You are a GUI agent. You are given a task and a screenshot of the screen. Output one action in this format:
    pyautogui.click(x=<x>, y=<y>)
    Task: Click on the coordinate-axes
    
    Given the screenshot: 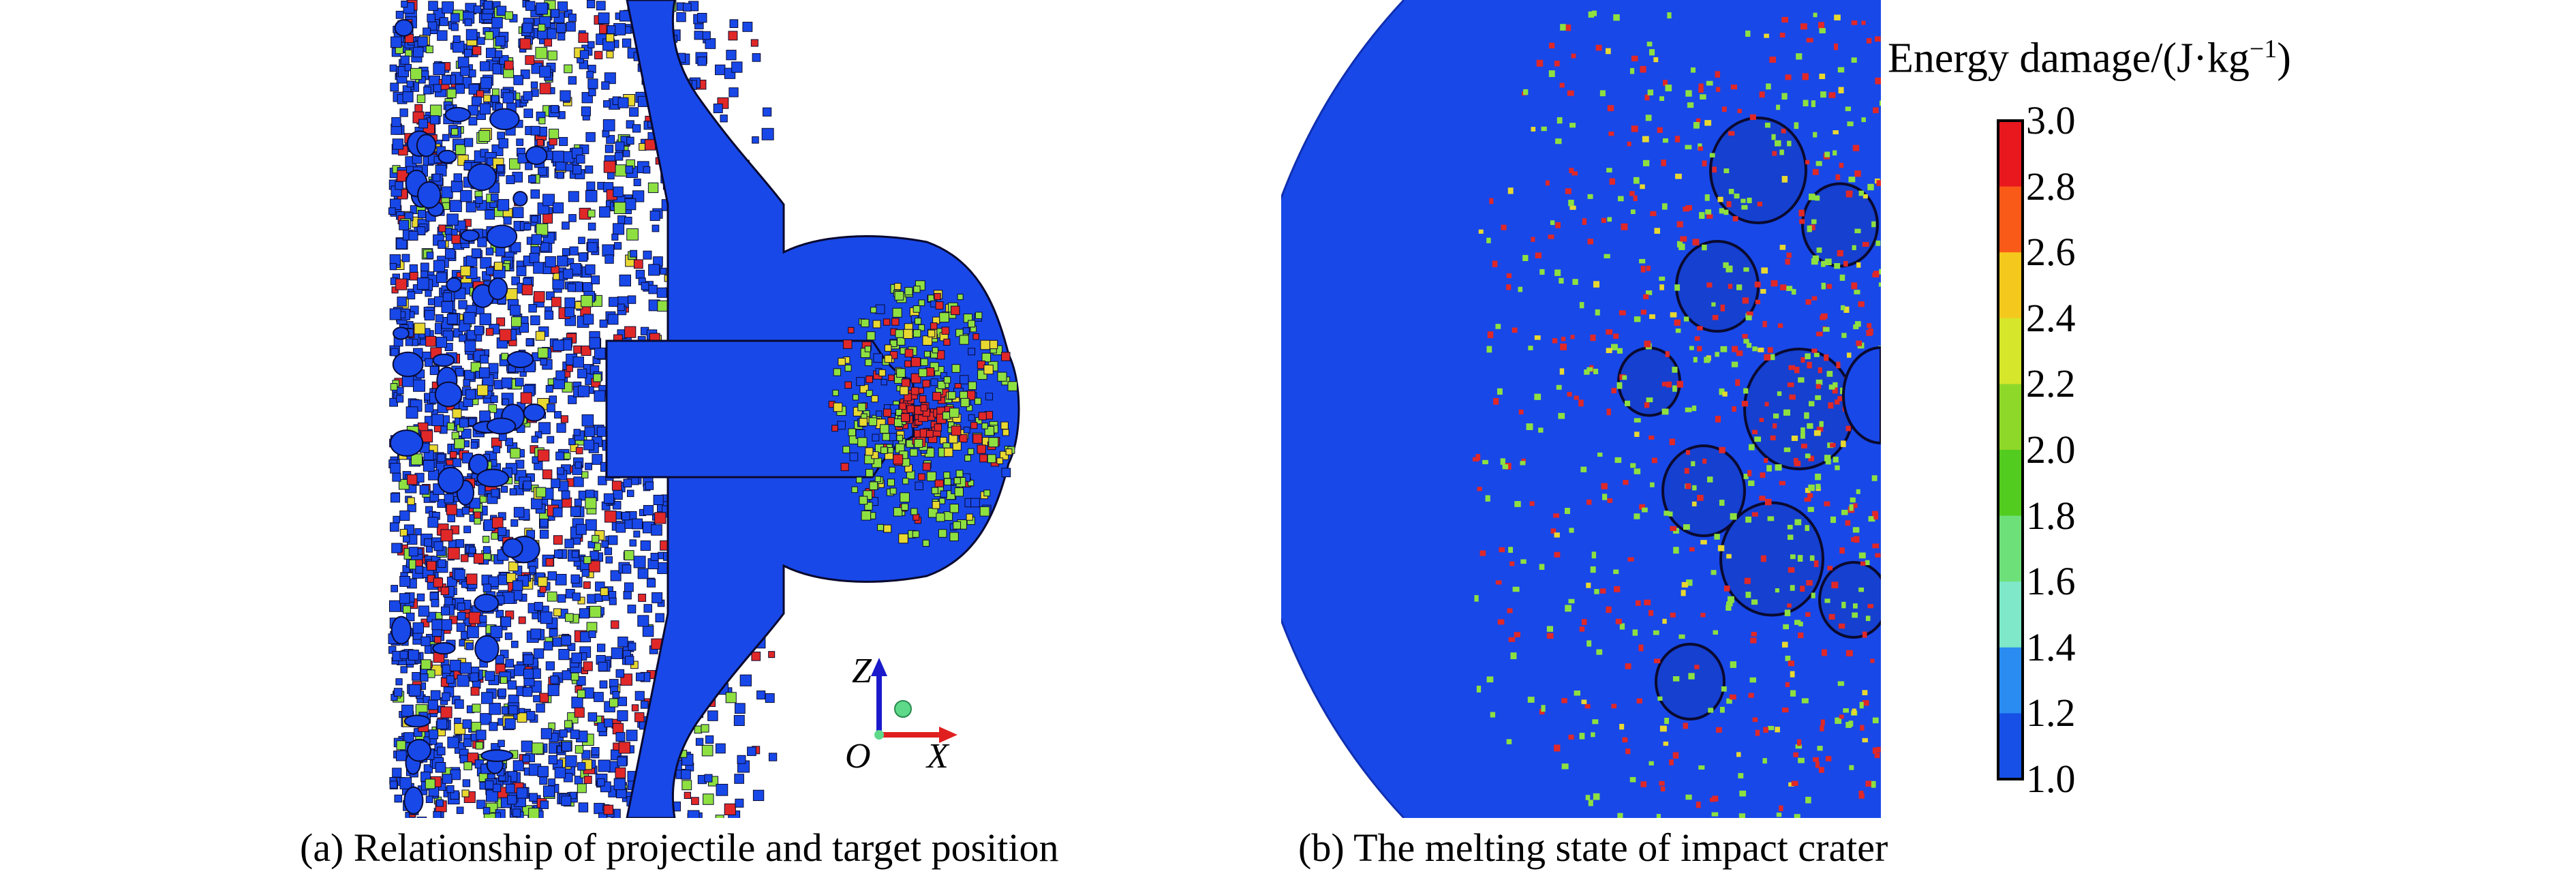 What is the action you would take?
    pyautogui.click(x=914, y=700)
    